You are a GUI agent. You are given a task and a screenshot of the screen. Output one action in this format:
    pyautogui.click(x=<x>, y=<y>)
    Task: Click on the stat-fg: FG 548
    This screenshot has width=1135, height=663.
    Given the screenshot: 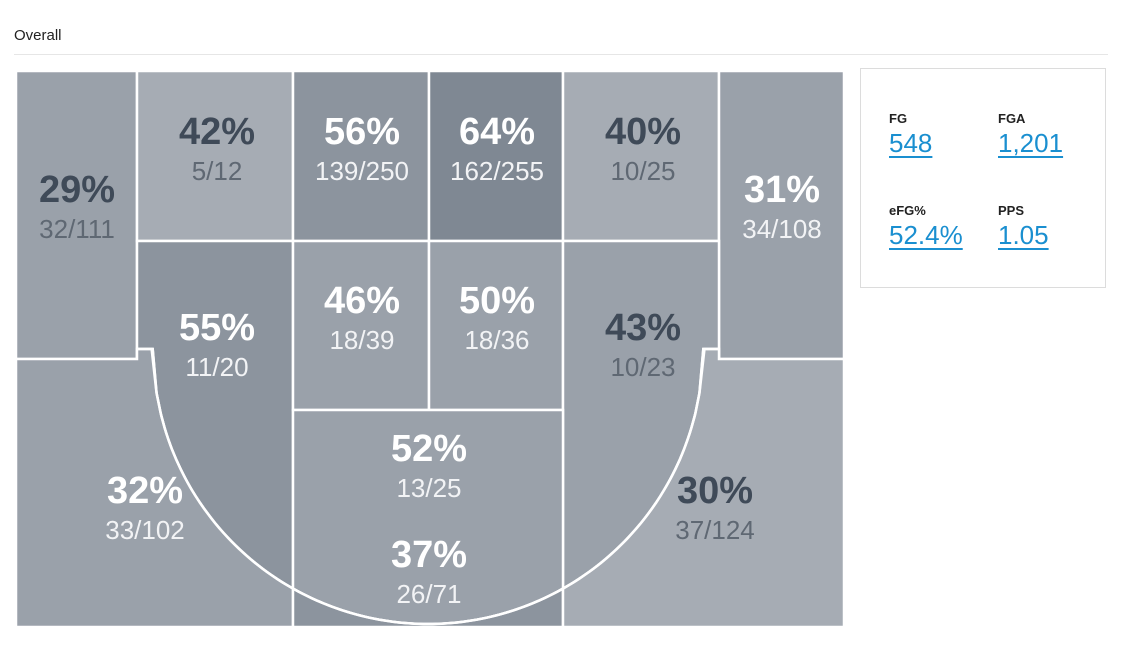 What is the action you would take?
    pyautogui.click(x=910, y=135)
    